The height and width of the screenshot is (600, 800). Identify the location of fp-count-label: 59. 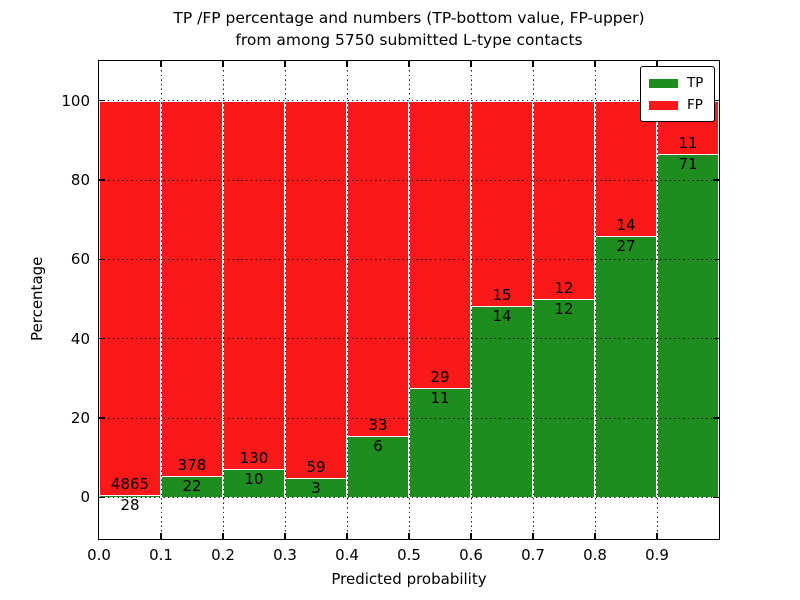
(316, 467).